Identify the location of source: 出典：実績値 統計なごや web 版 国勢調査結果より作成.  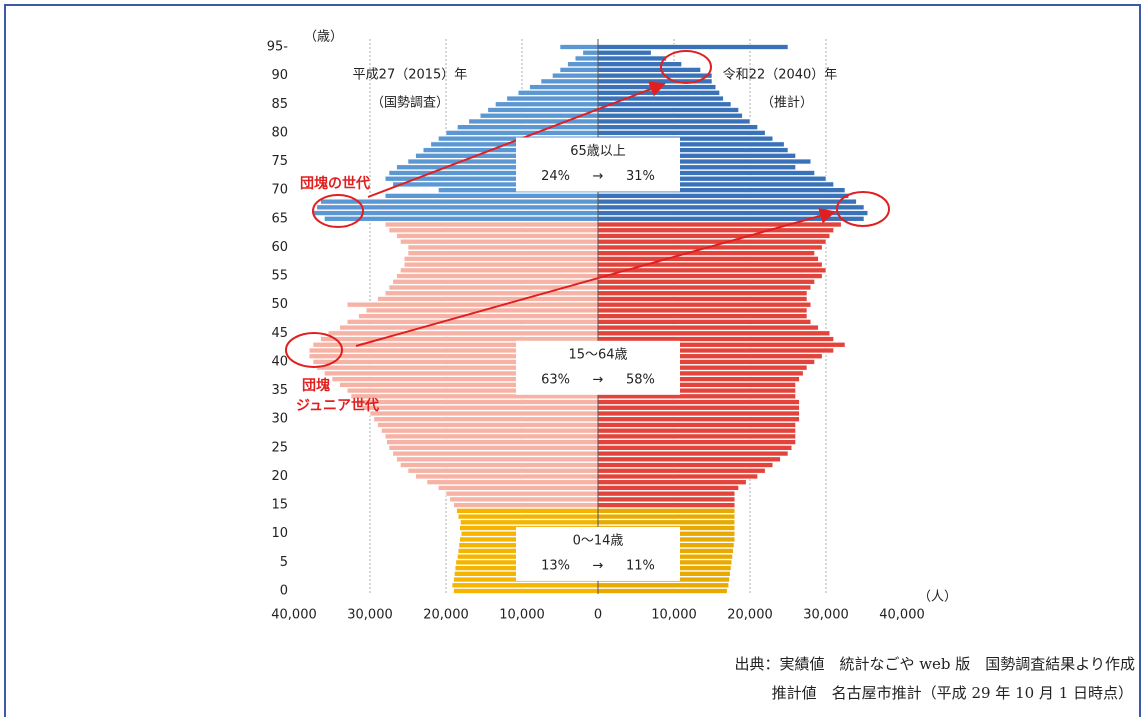
(934, 664).